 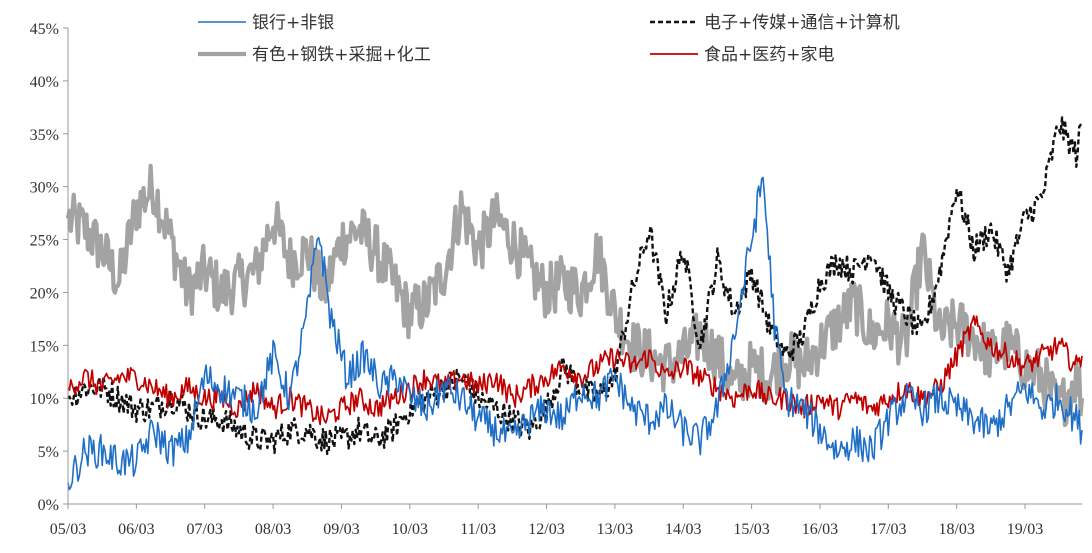 I want to click on x-tick-label: 10/03, so click(x=410, y=529).